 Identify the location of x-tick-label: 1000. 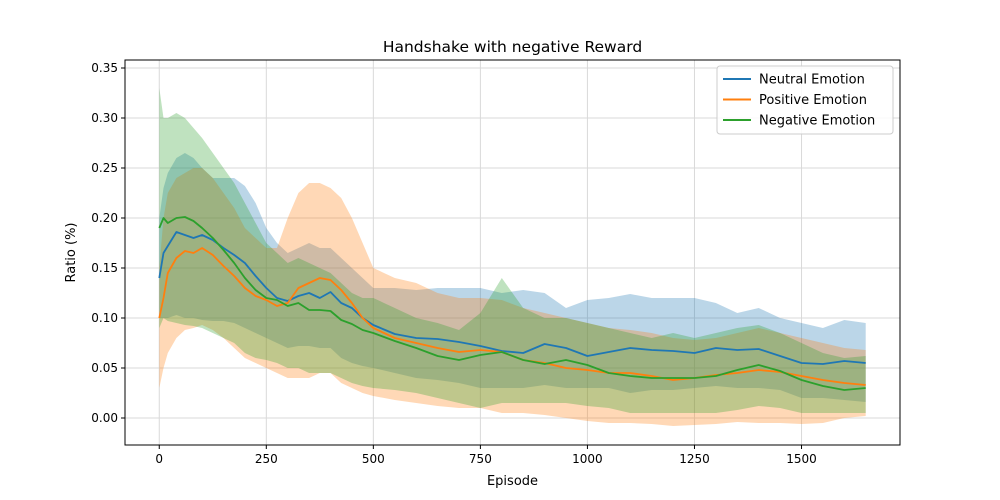
(587, 459).